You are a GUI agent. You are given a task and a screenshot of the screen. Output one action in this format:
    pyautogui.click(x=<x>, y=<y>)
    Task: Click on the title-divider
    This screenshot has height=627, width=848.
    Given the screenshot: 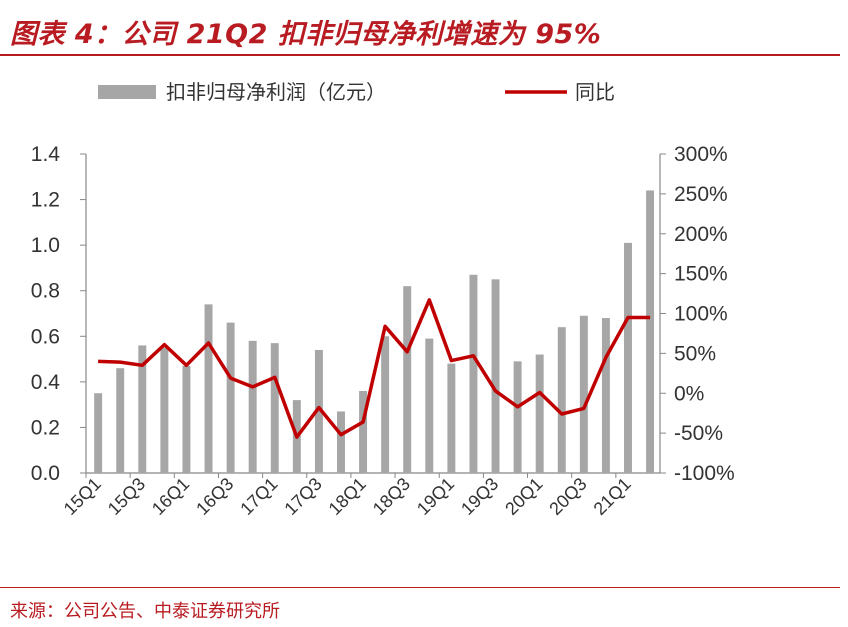 What is the action you would take?
    pyautogui.click(x=420, y=55)
    